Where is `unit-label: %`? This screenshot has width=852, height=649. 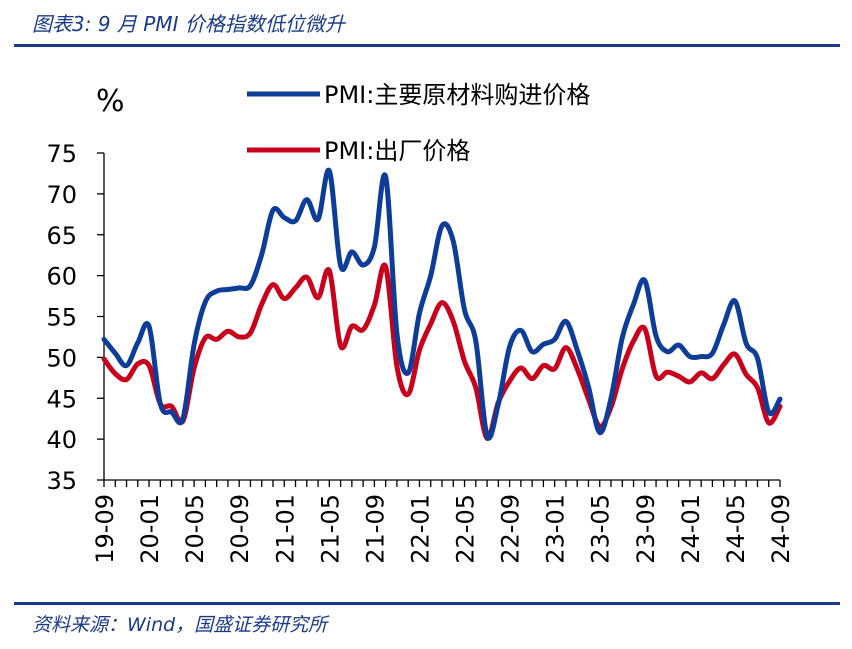
unit-label: % is located at coordinates (110, 101).